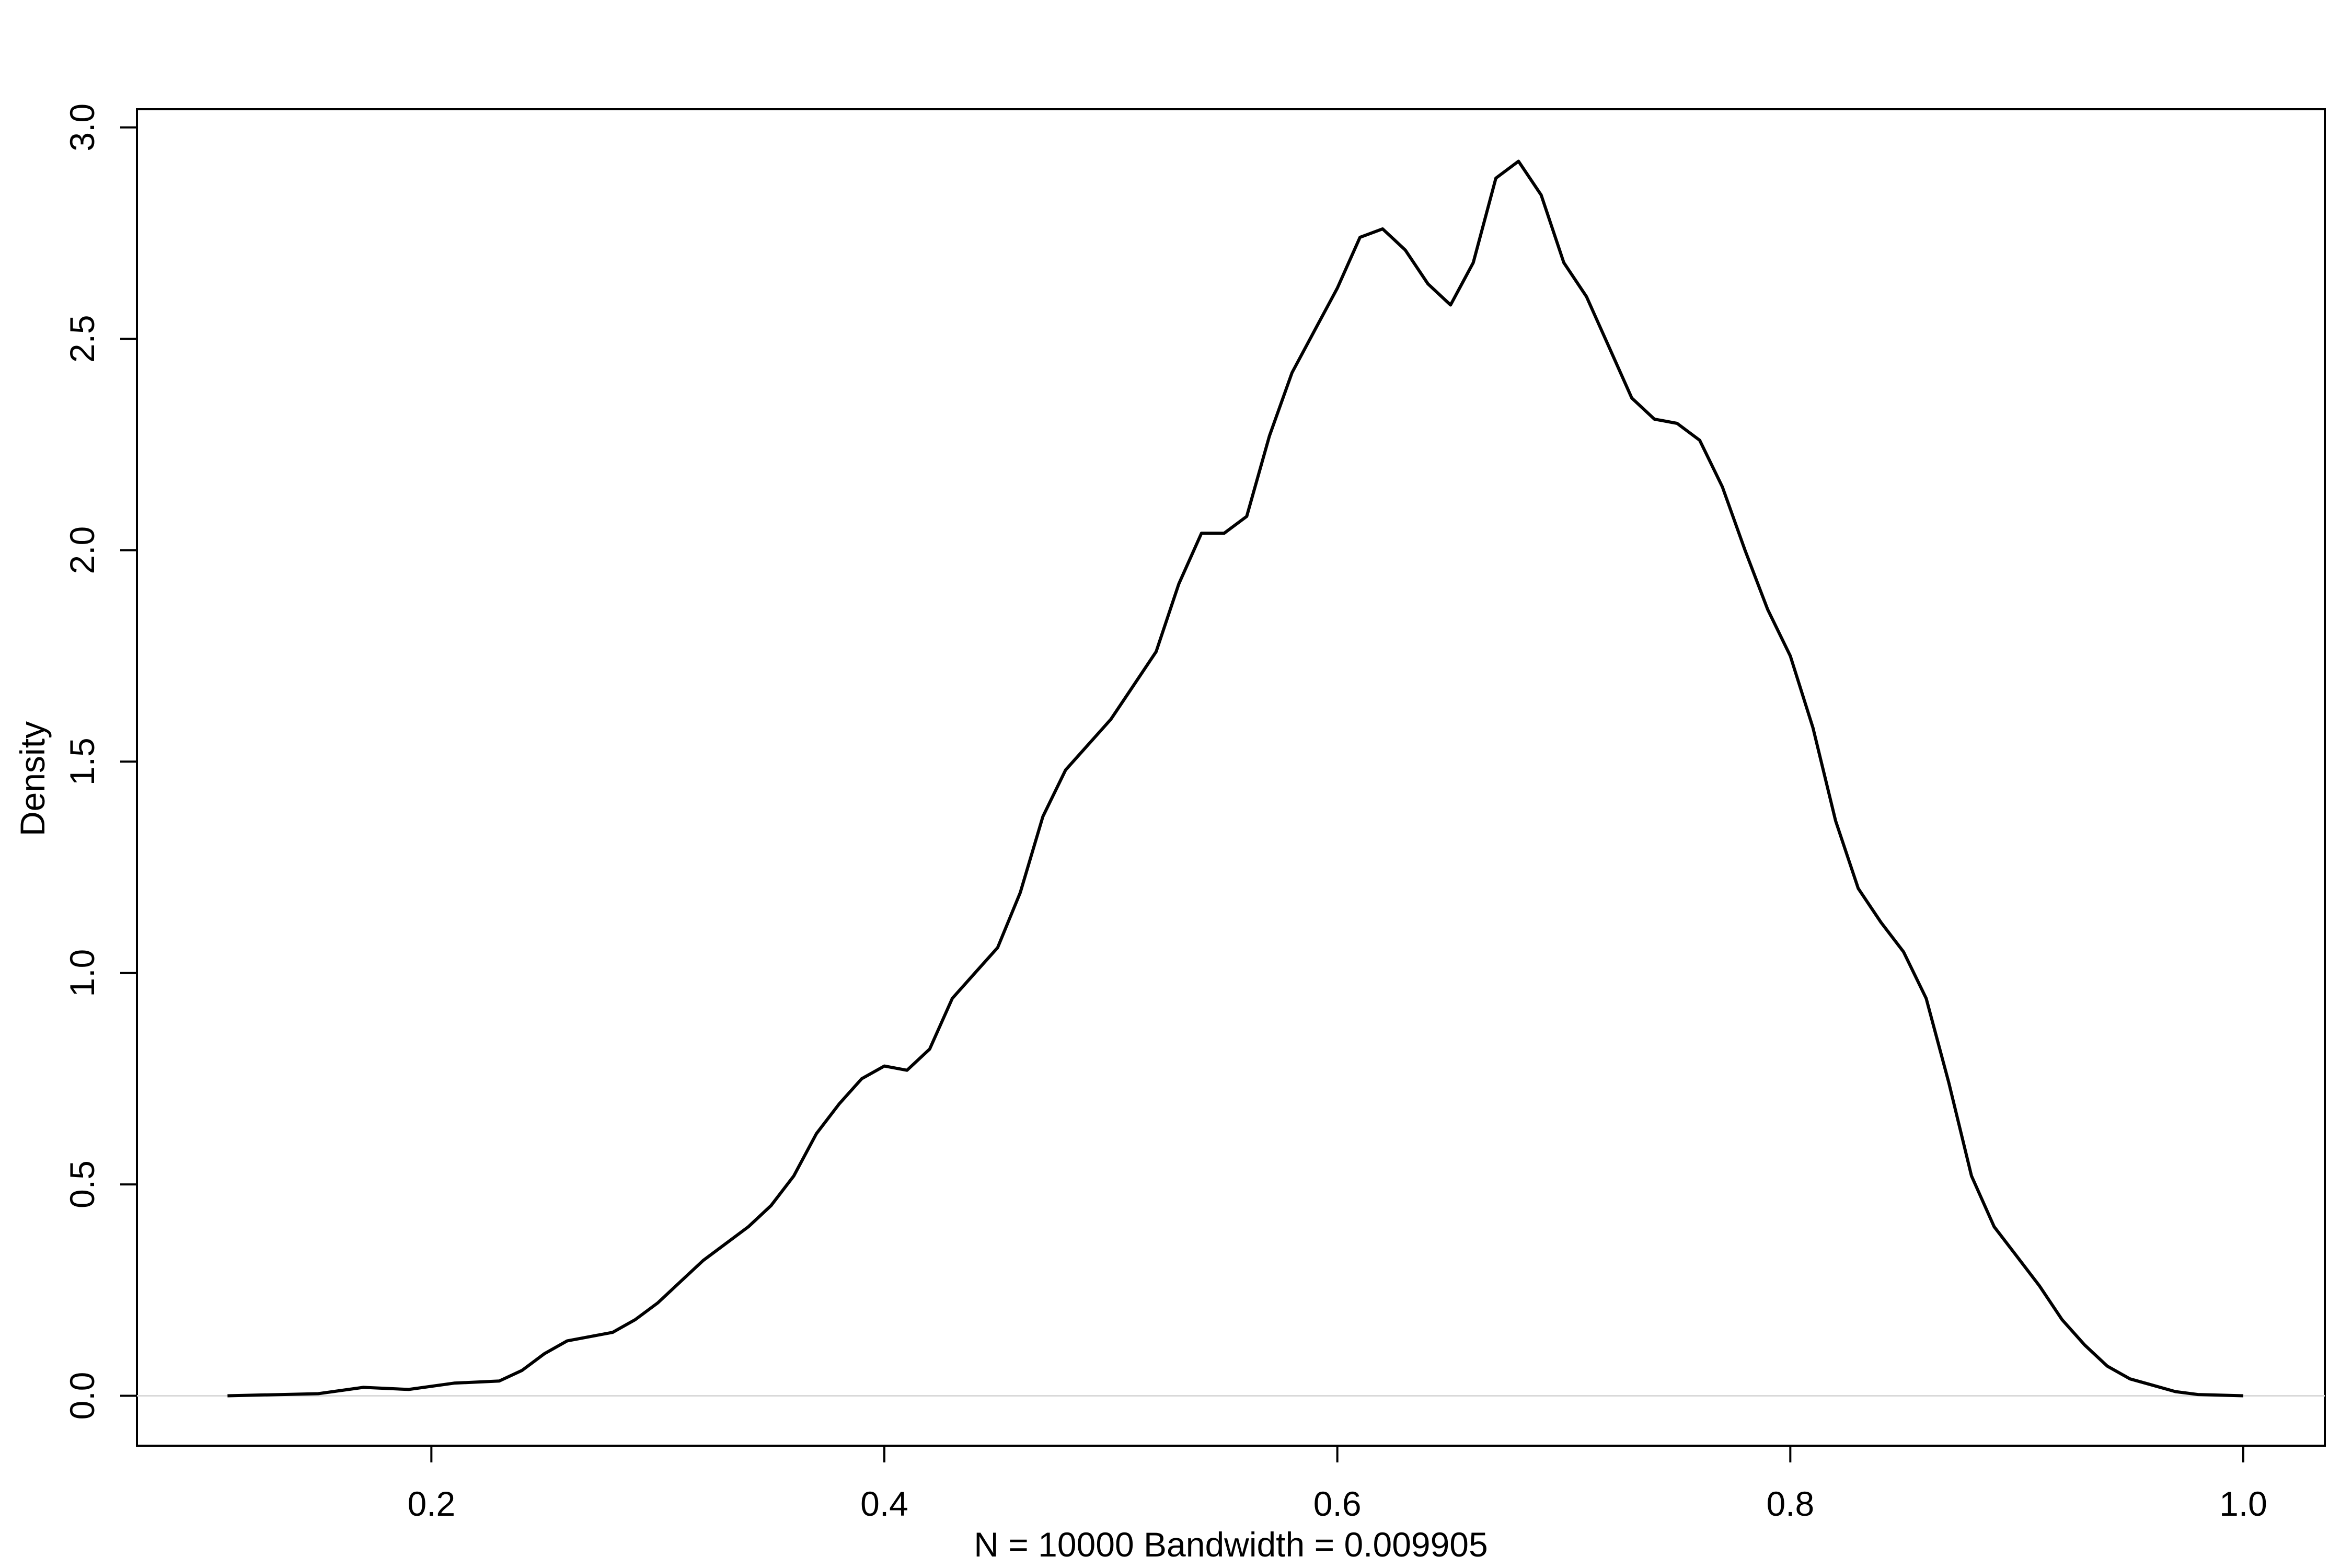 This screenshot has height=1568, width=2352. Describe the element at coordinates (82, 1184) in the screenshot. I see `y-tick-label: 0.5` at that location.